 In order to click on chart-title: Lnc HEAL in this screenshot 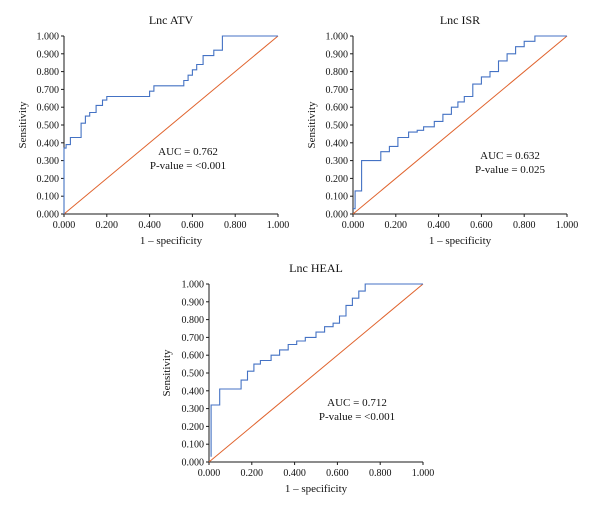, I will do `click(316, 268)`.